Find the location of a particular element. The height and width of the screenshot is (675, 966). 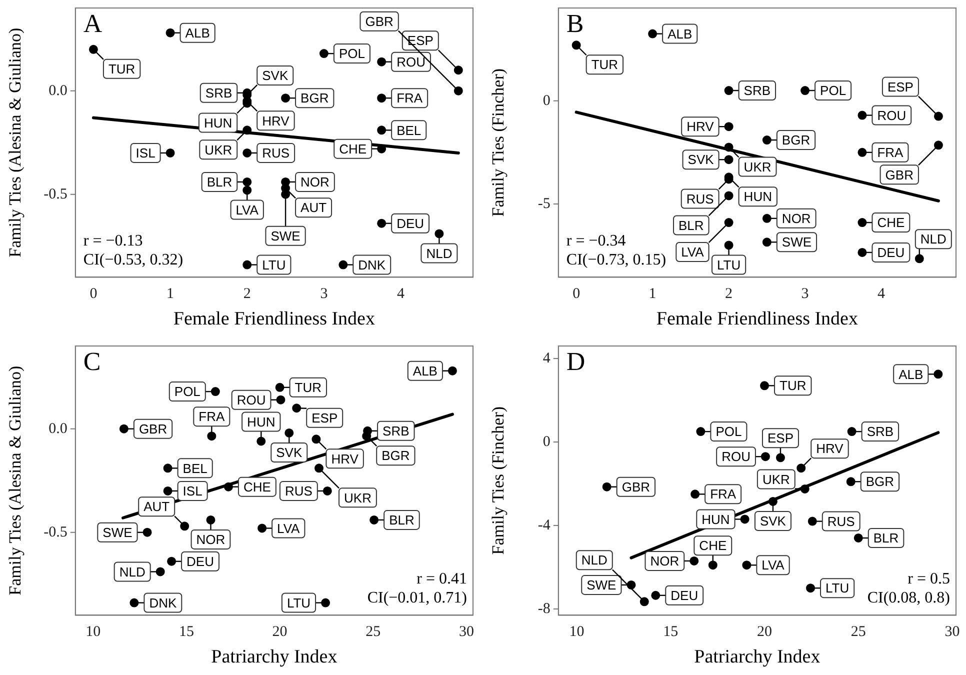

y-tick-label: 0 is located at coordinates (546, 100).